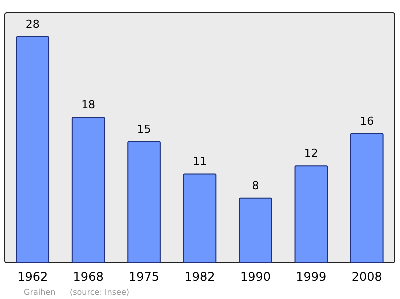 The image size is (400, 299). Describe the element at coordinates (89, 105) in the screenshot. I see `data-label: 18` at that location.